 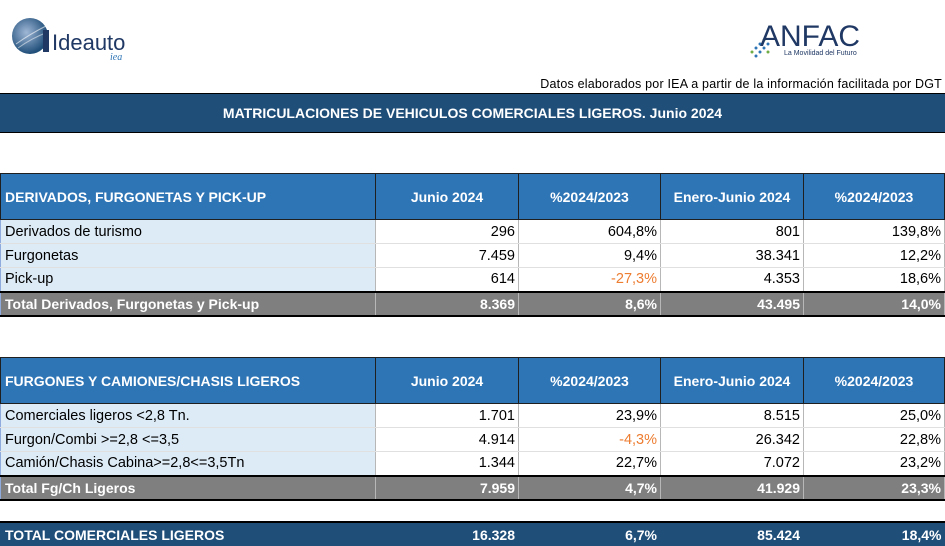 What do you see at coordinates (589, 439) in the screenshot?
I see `cell-pct-month: -4,3%` at bounding box center [589, 439].